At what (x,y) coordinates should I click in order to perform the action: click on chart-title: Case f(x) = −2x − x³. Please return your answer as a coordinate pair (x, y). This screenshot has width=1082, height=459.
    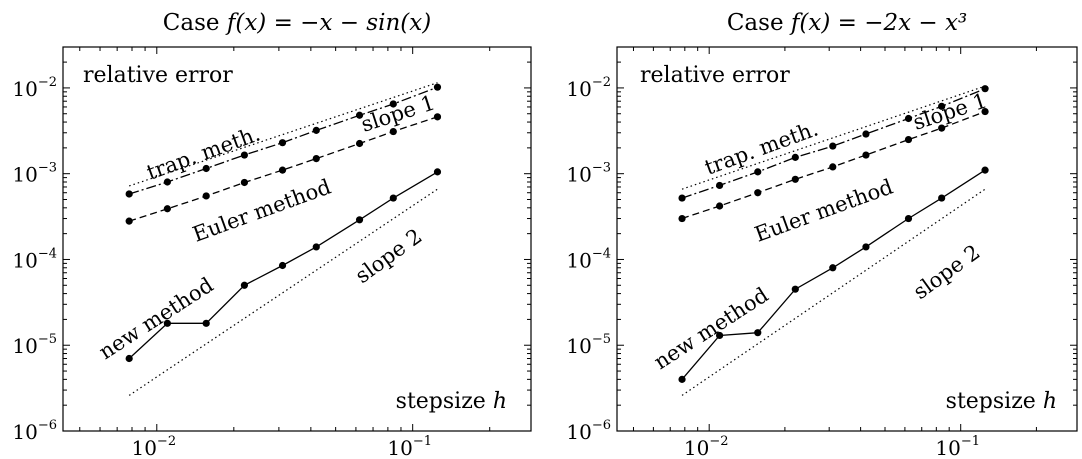
    Looking at the image, I should click on (847, 23).